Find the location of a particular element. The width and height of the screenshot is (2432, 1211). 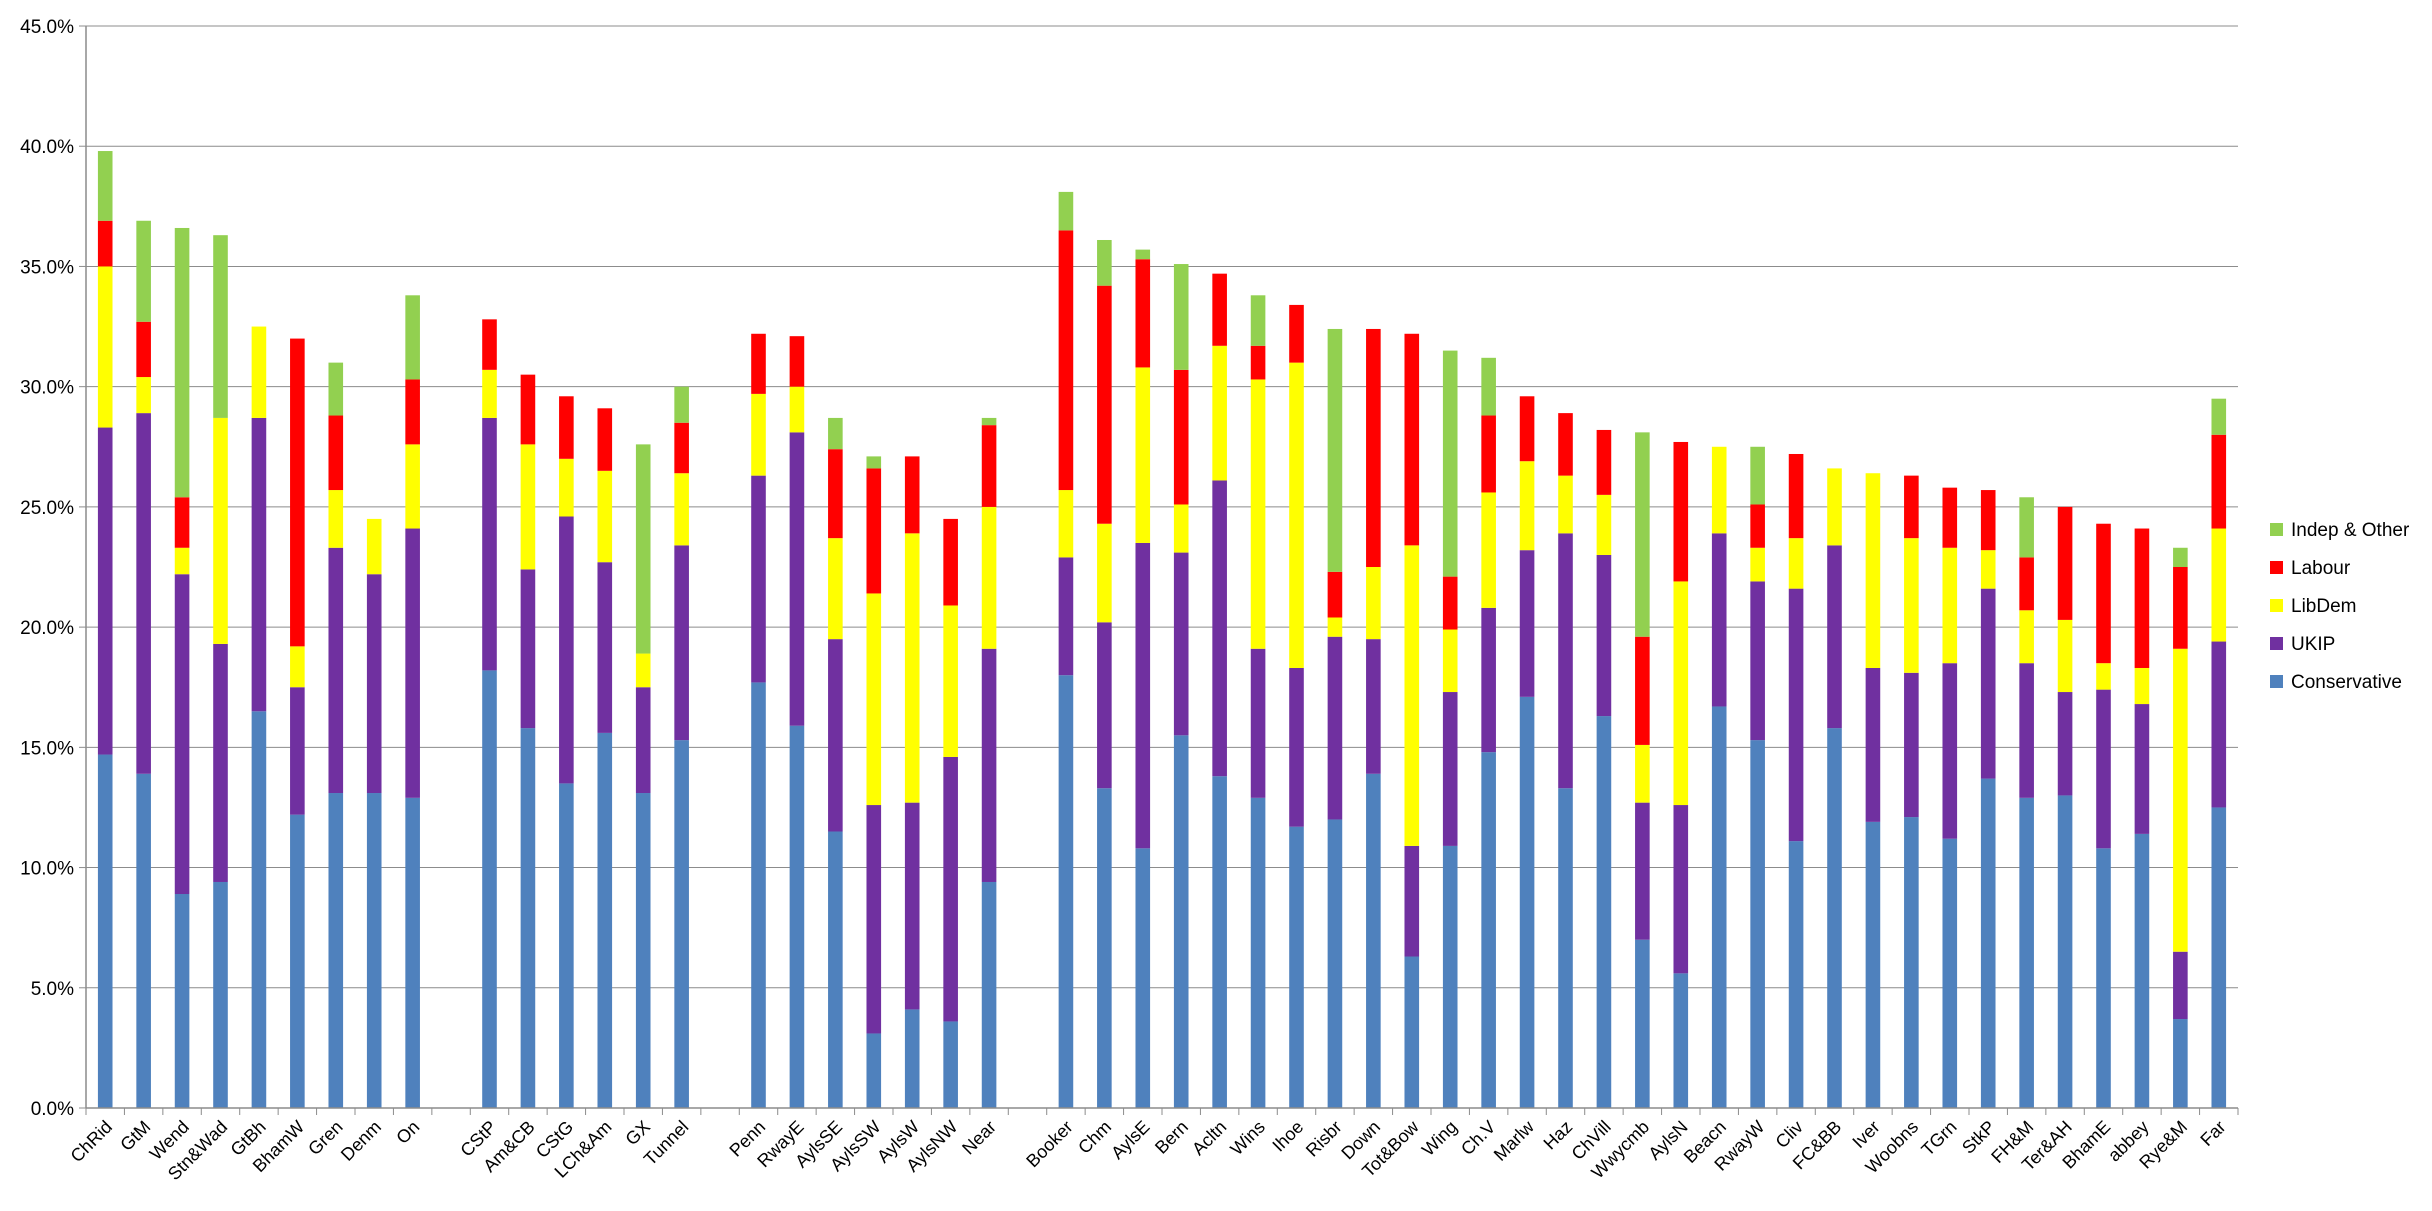

x-tick-label: Wins is located at coordinates (1247, 1138).